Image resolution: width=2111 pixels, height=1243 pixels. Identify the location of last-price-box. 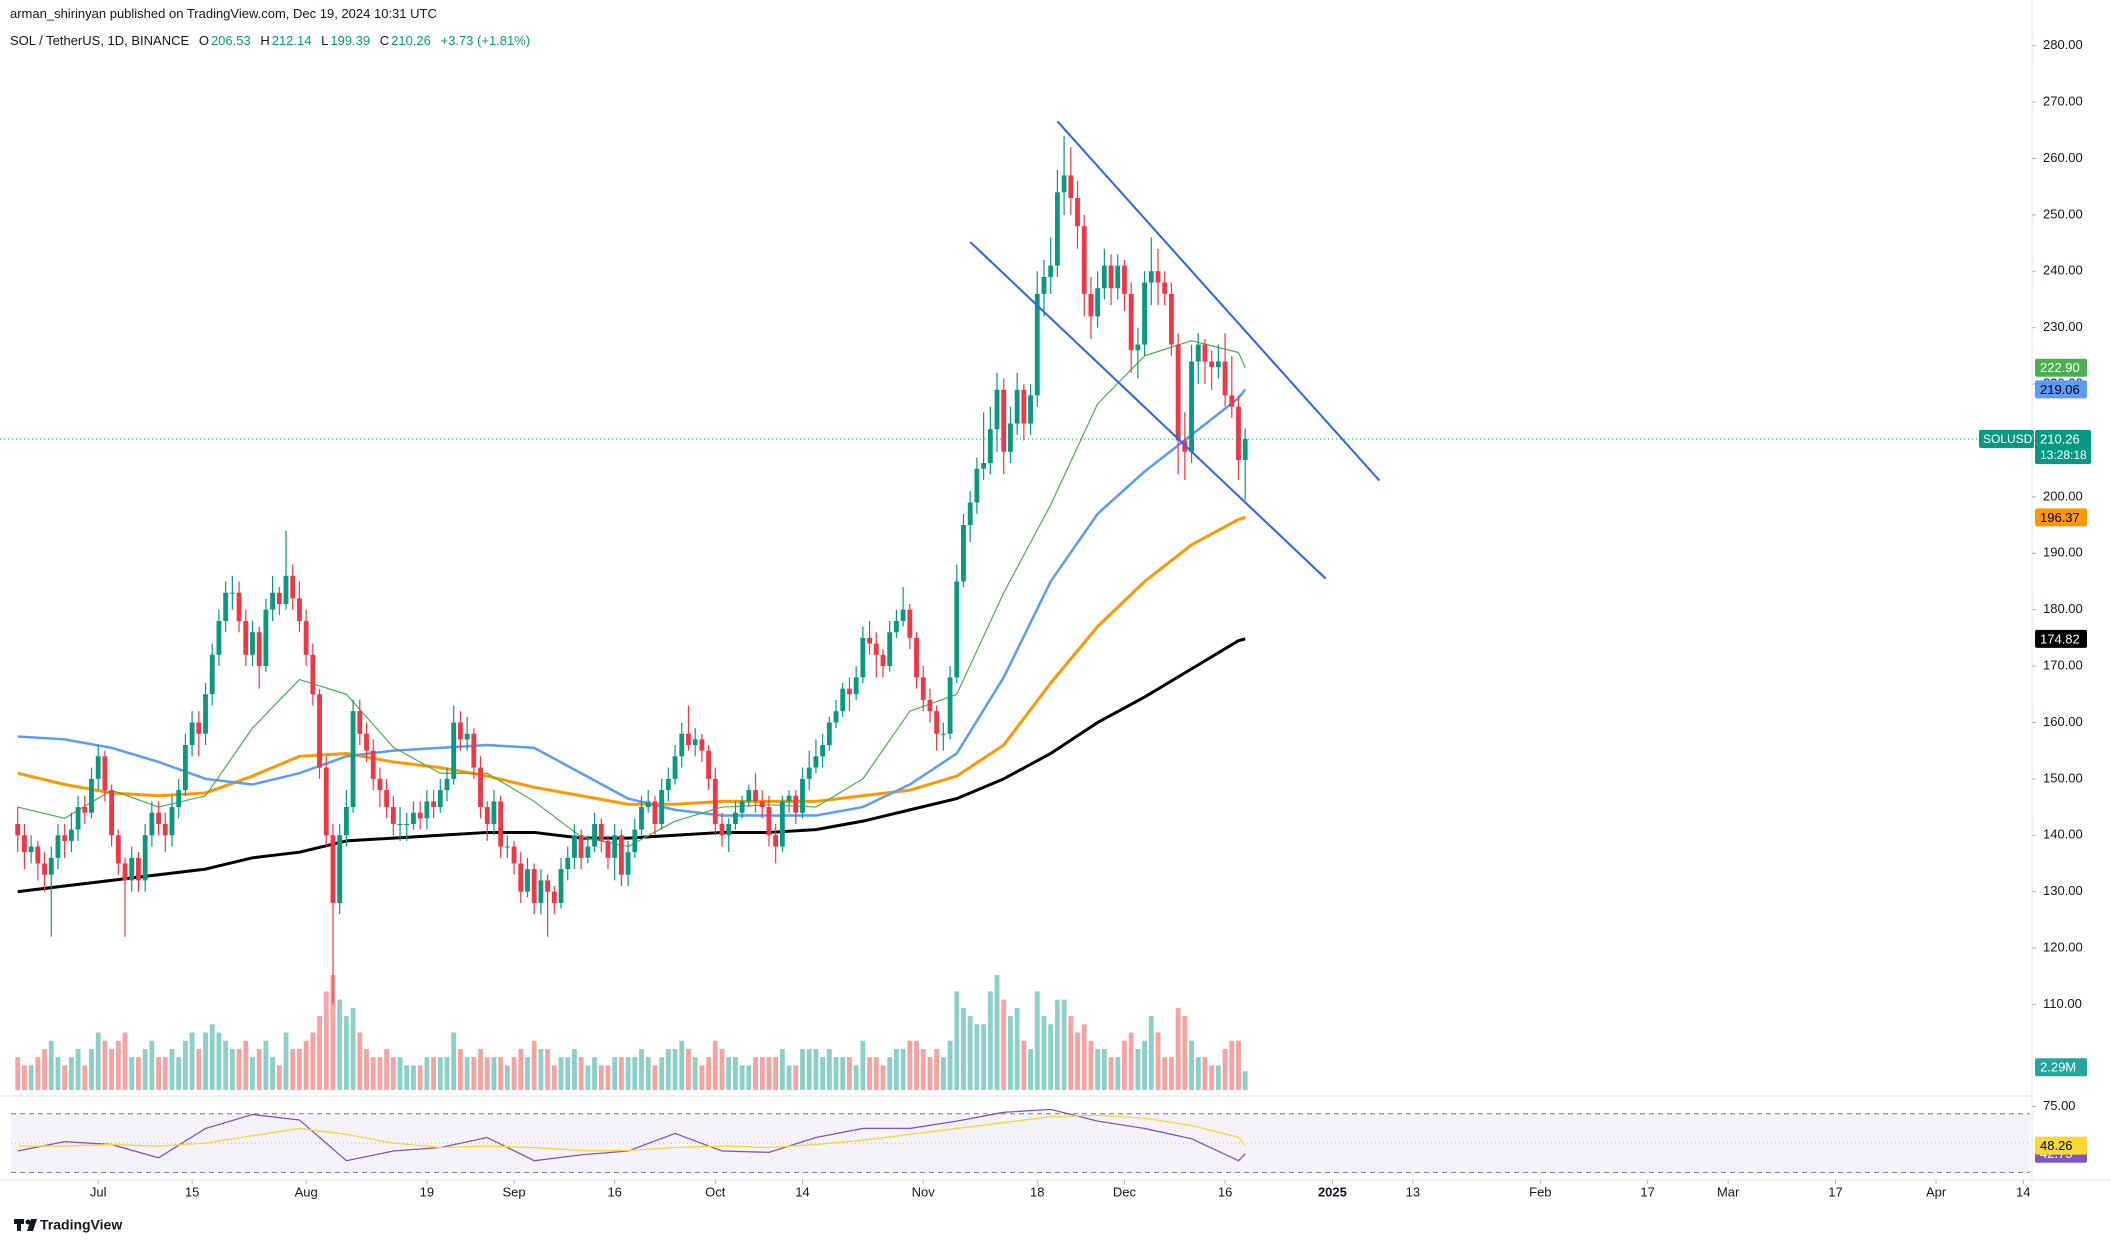
(2063, 447).